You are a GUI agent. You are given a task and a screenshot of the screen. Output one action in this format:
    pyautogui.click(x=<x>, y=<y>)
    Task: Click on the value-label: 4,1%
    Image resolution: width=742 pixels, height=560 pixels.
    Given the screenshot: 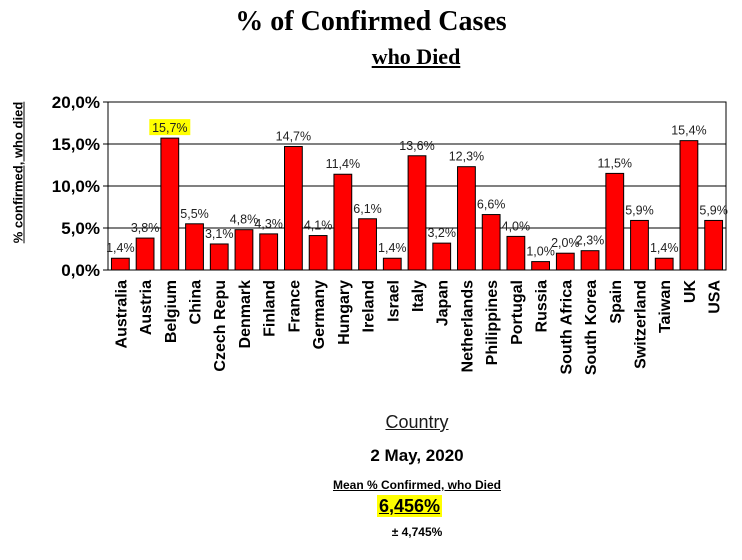 What is the action you would take?
    pyautogui.click(x=318, y=226)
    